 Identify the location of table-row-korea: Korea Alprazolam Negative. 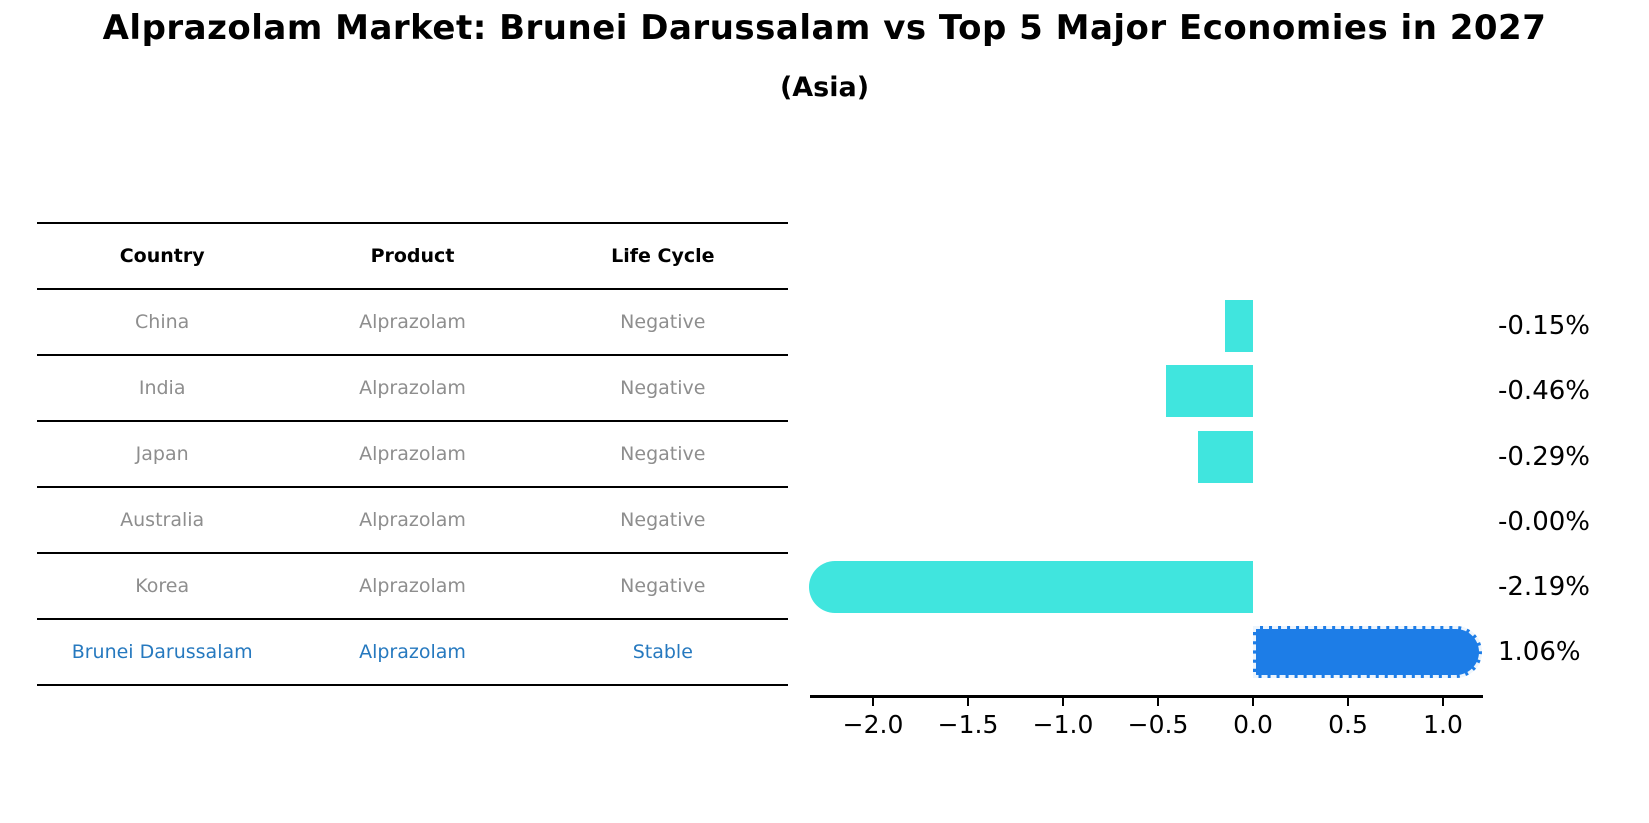
(412, 587).